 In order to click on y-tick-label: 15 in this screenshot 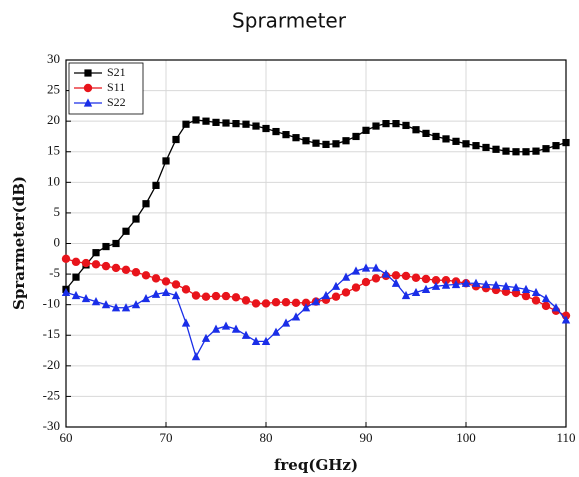, I will do `click(53, 150)`.